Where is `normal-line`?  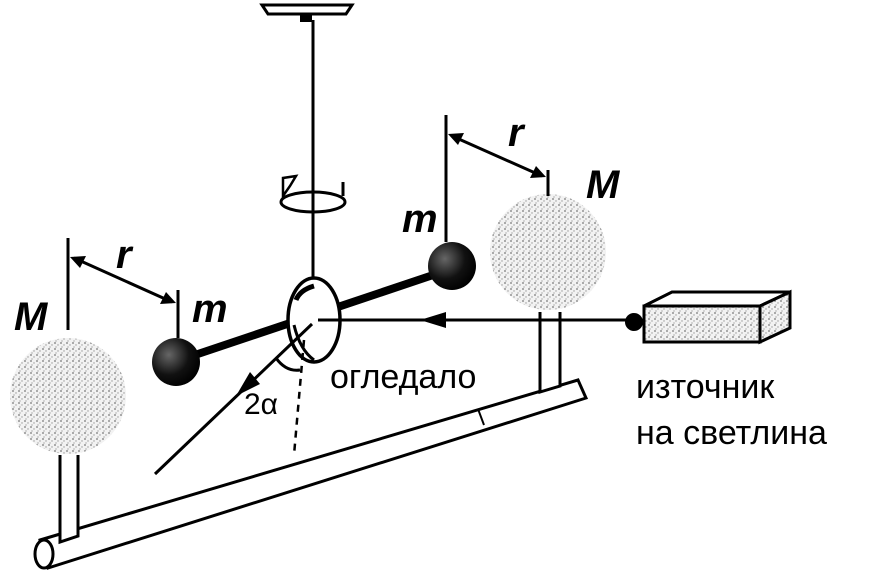
normal-line is located at coordinates (299, 397).